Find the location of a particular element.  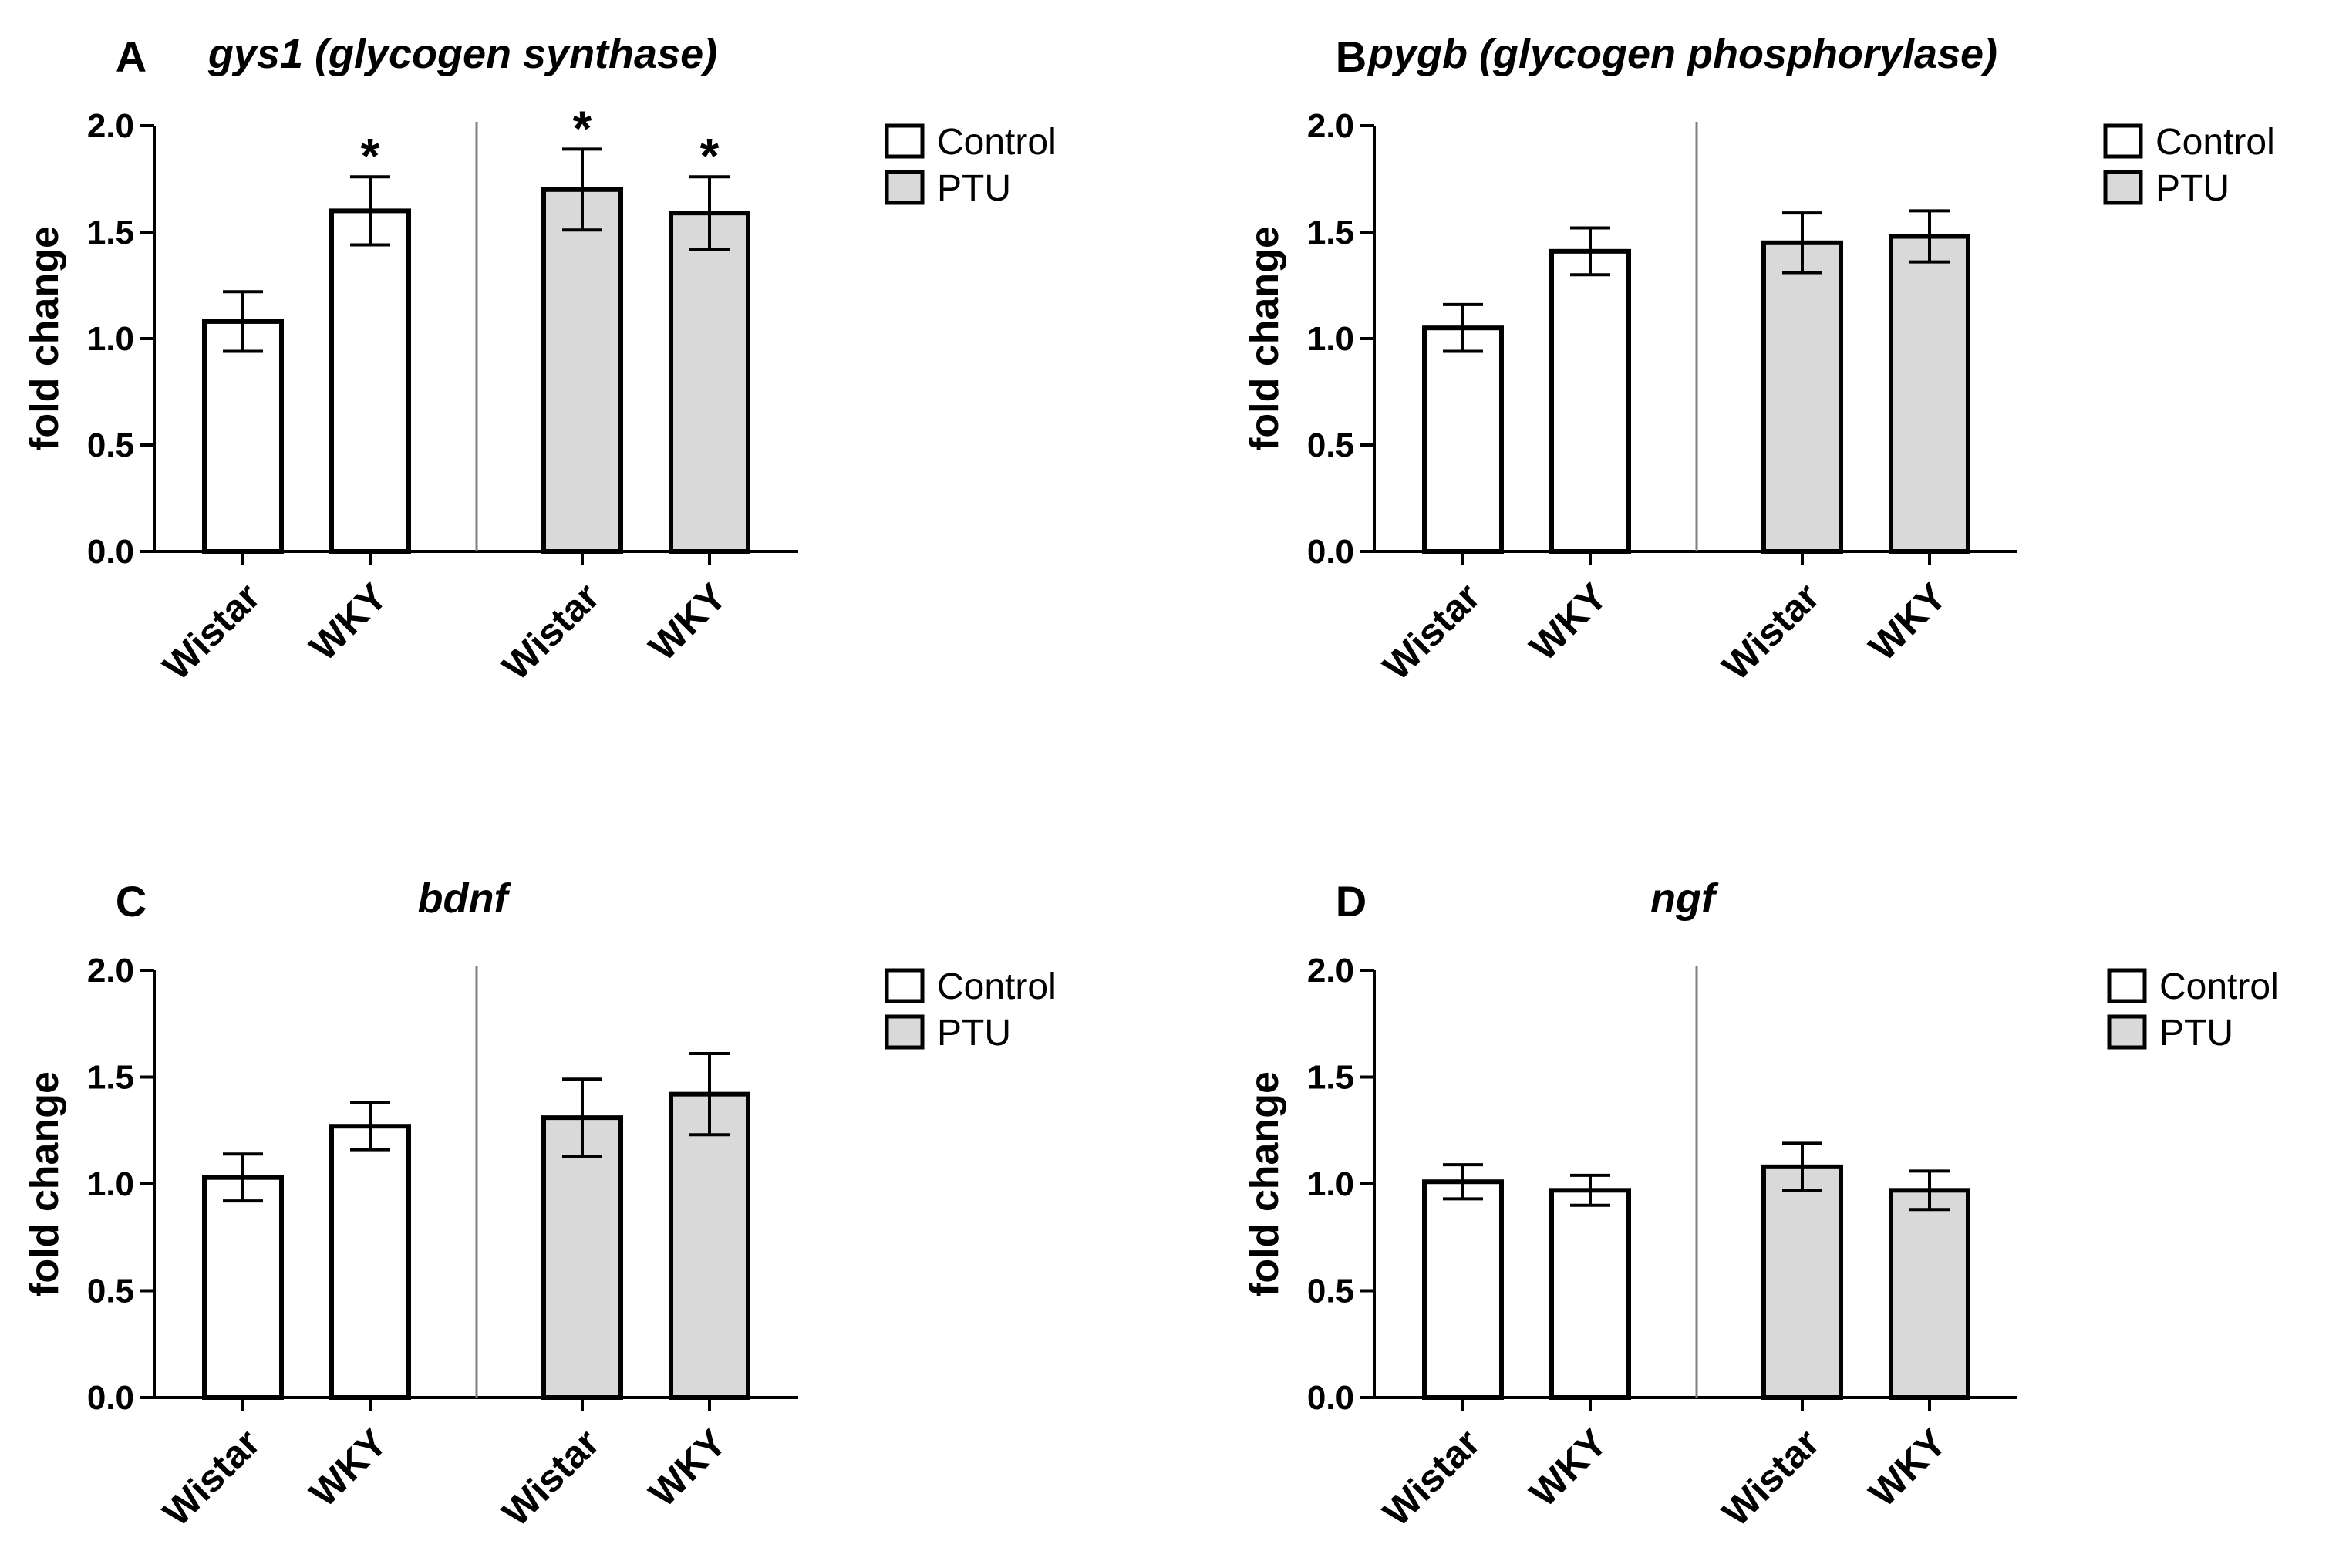

panel-label: D is located at coordinates (1351, 902).